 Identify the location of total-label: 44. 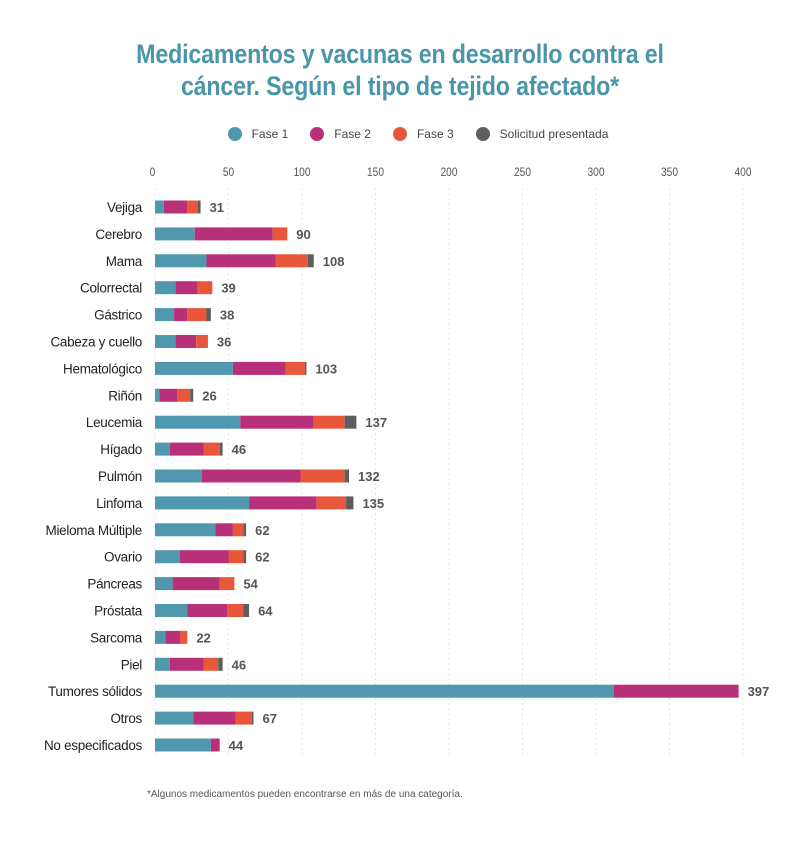
(236, 745).